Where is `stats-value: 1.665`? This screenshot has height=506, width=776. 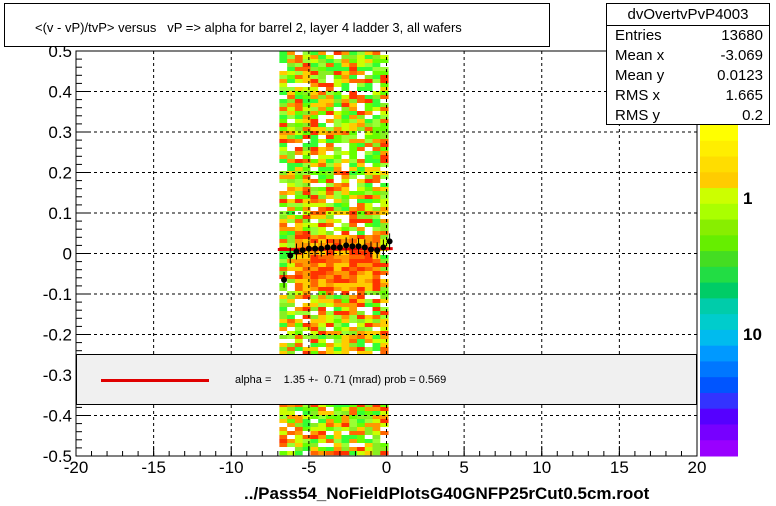
stats-value: 1.665 is located at coordinates (744, 95).